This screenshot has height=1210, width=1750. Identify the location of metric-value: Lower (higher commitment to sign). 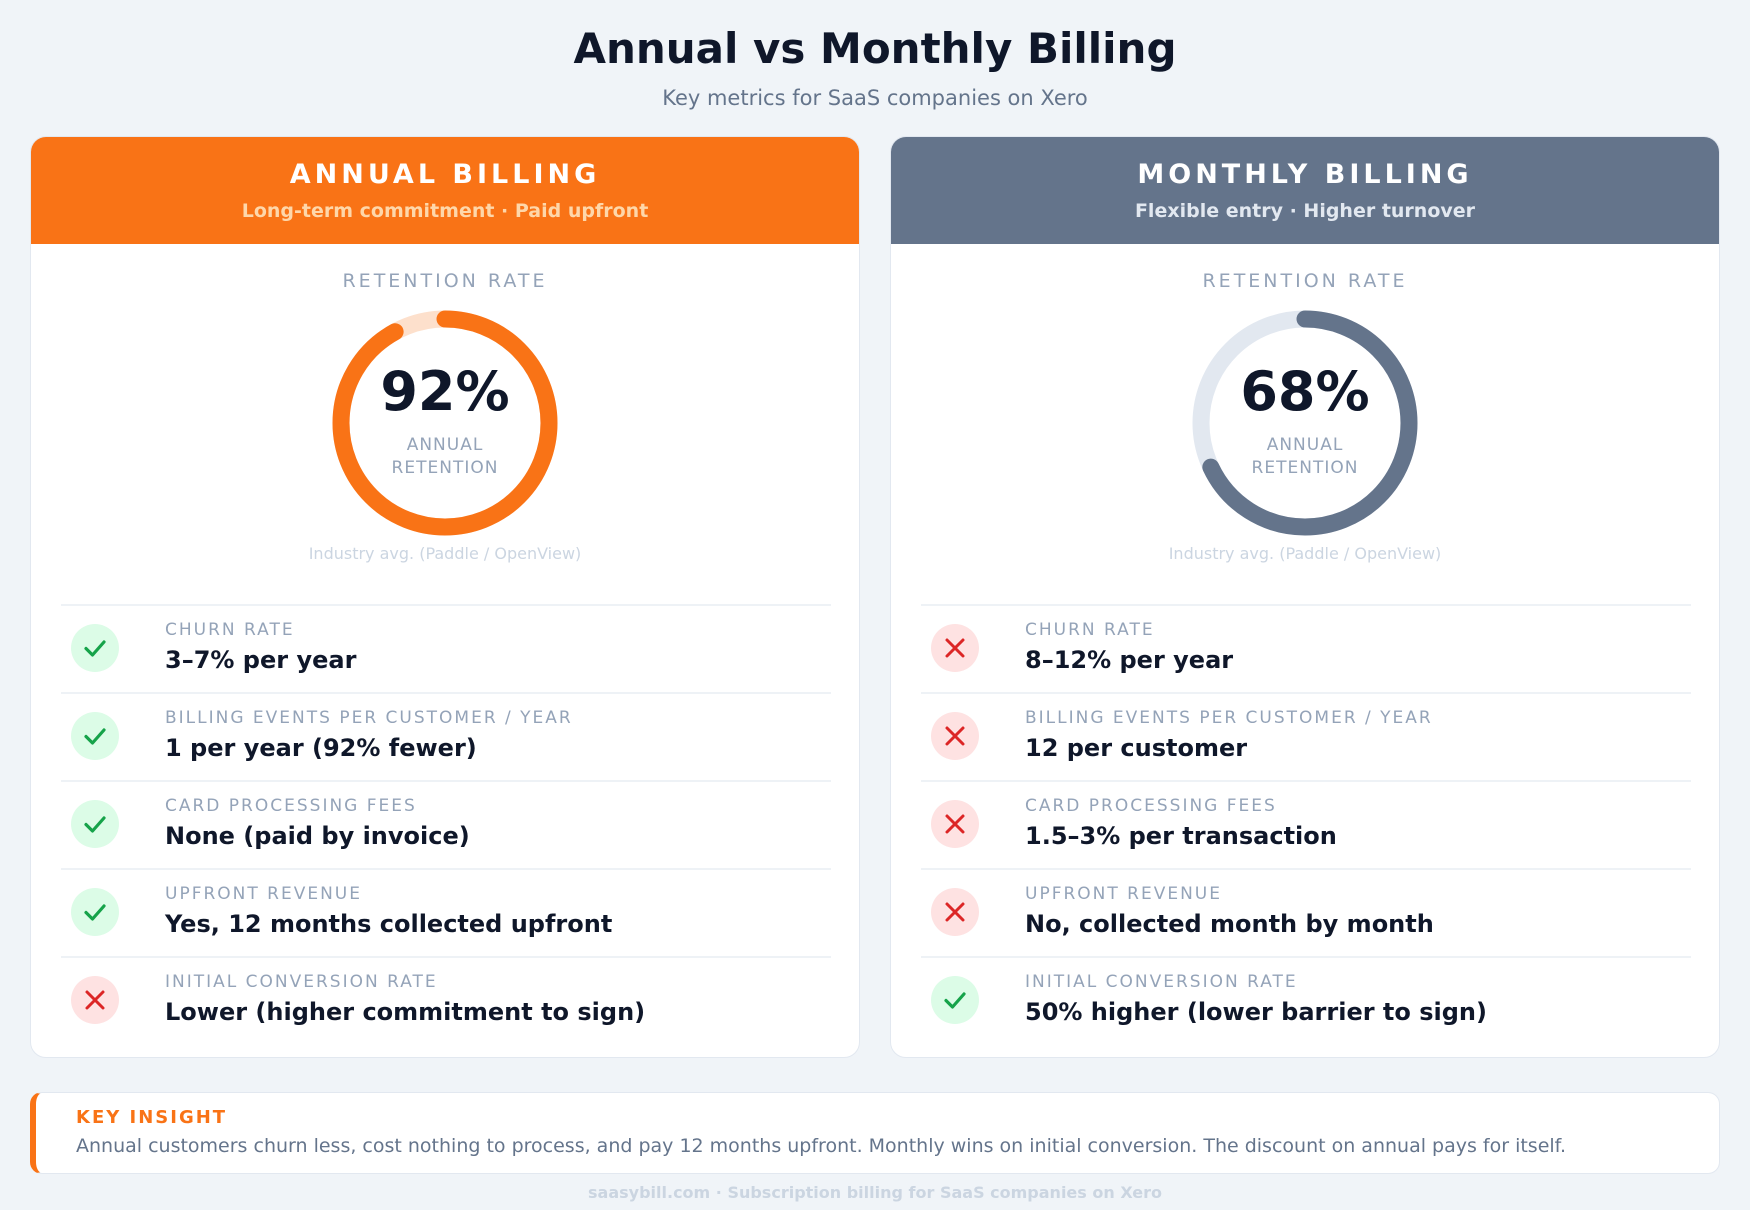
(405, 1012).